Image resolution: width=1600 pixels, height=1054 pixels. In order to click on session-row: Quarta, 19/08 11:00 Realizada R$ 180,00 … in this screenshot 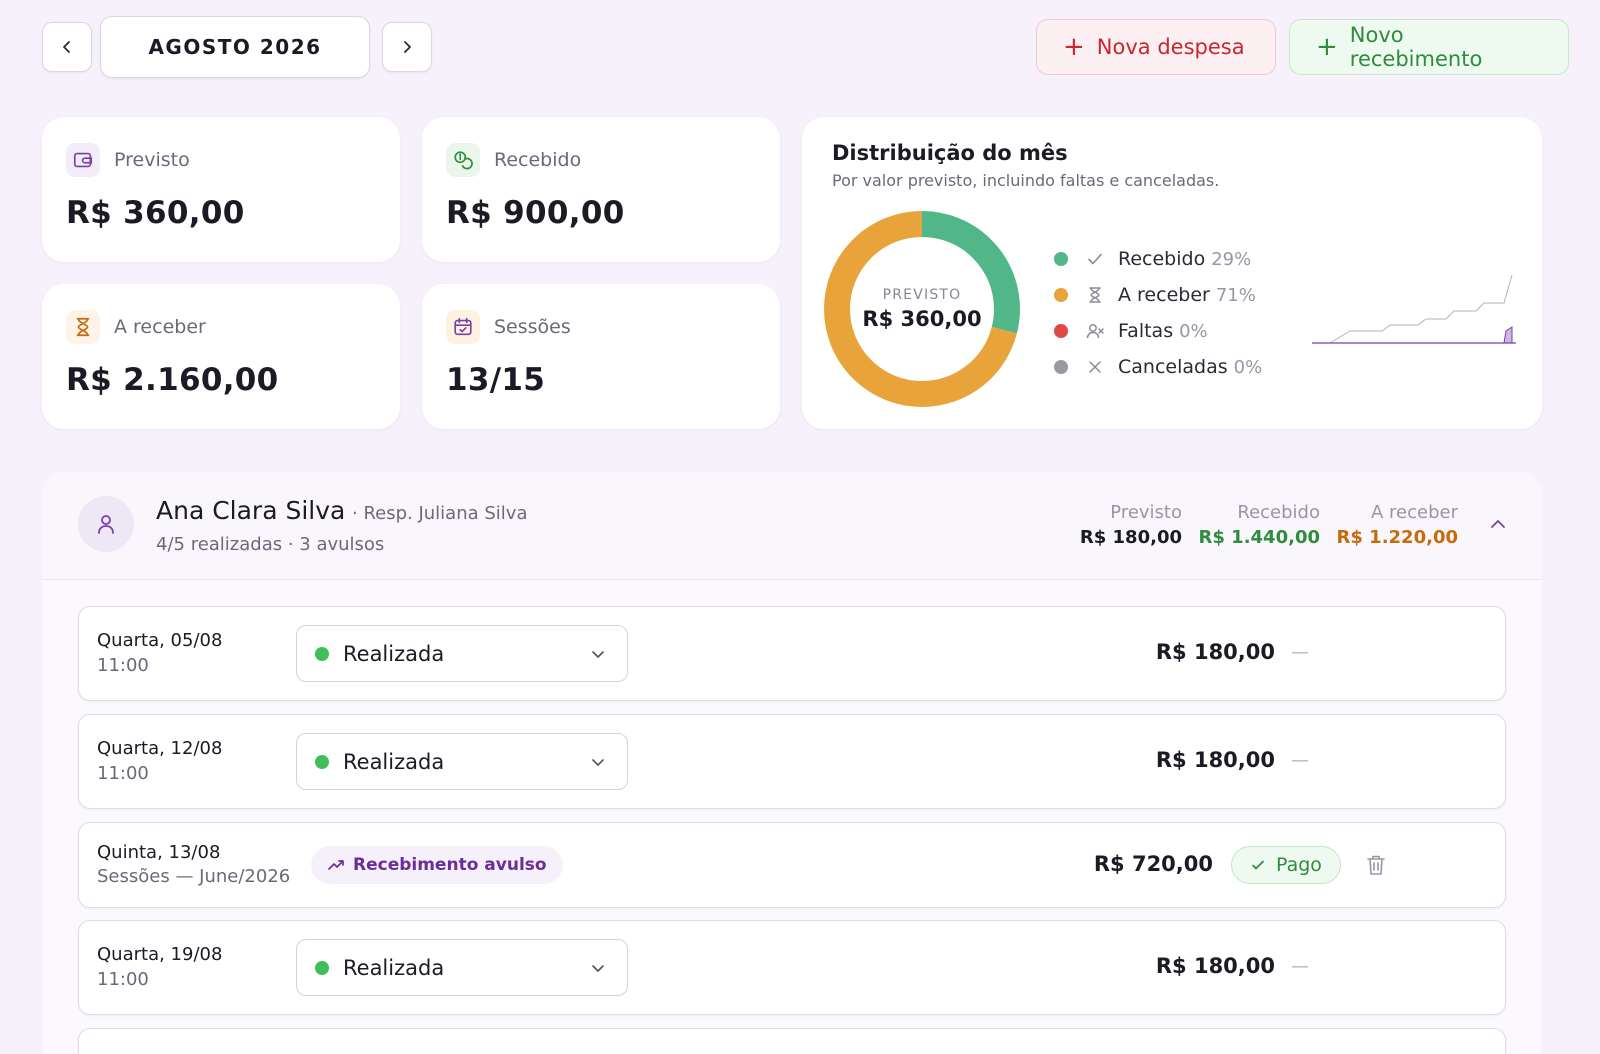, I will do `click(792, 967)`.